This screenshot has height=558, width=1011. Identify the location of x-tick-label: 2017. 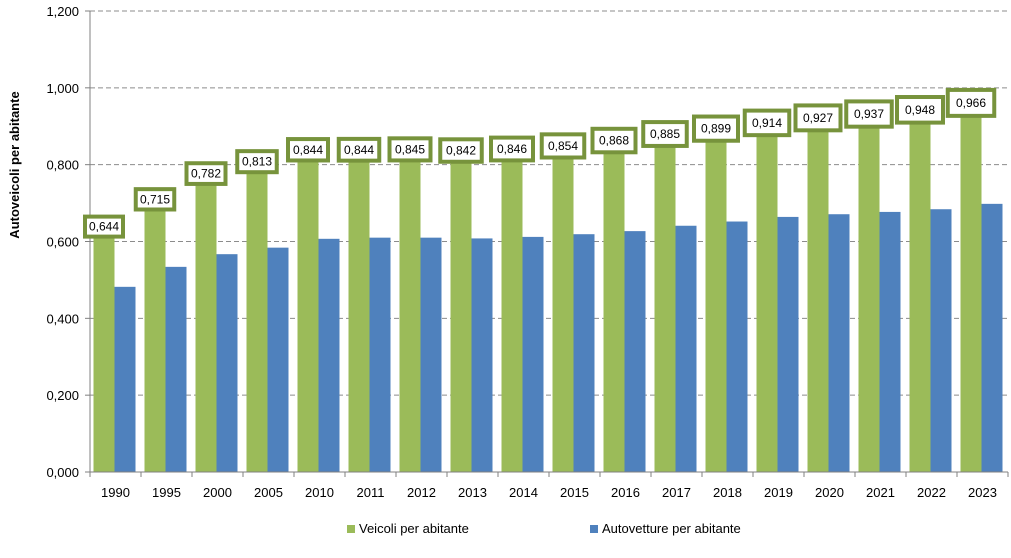
(676, 492).